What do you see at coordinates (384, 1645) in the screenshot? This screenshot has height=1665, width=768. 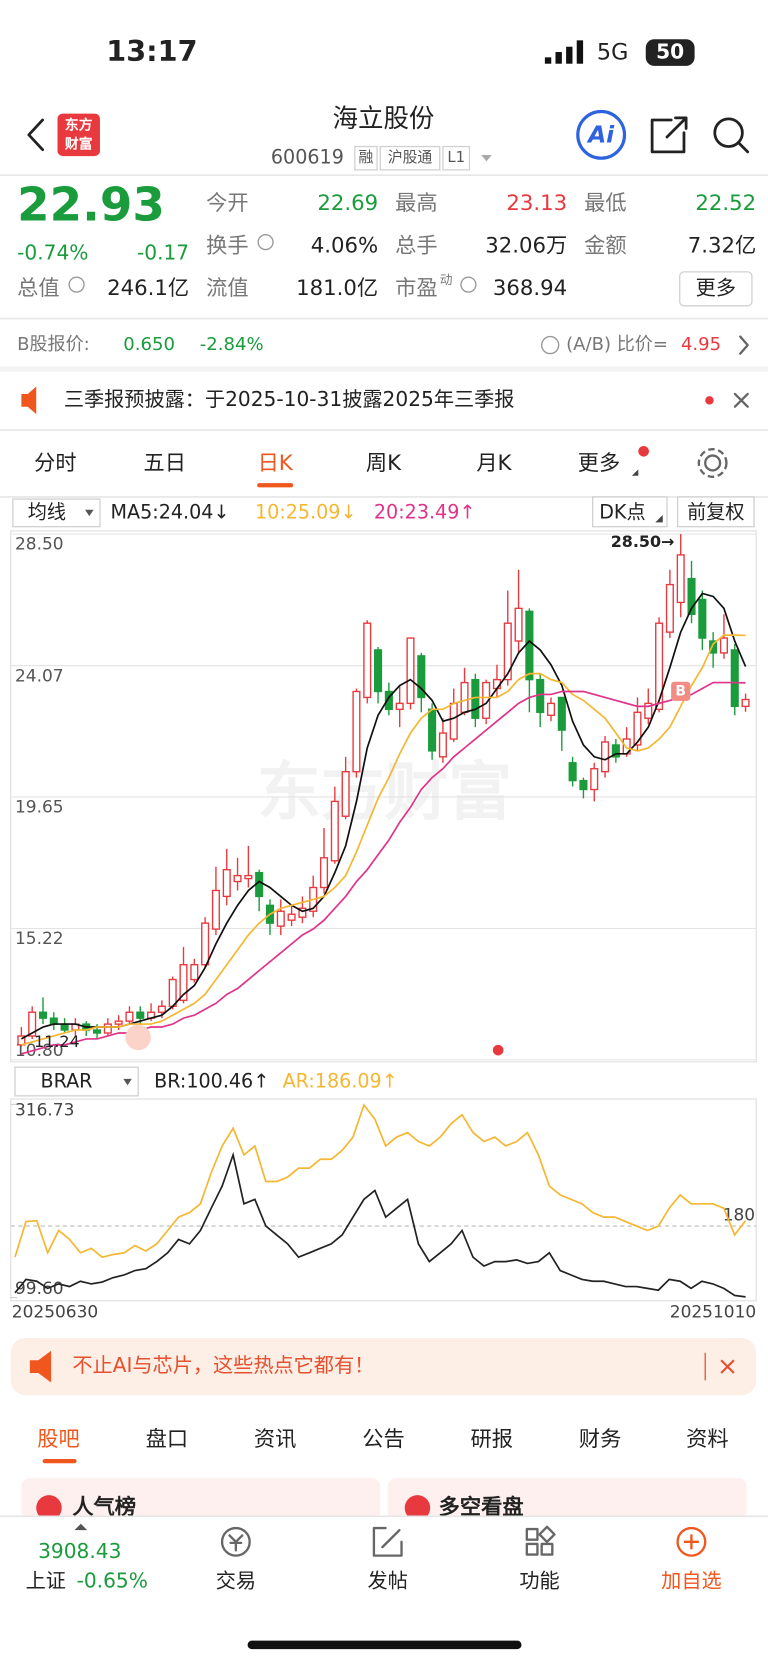 I see `home-indicator` at bounding box center [384, 1645].